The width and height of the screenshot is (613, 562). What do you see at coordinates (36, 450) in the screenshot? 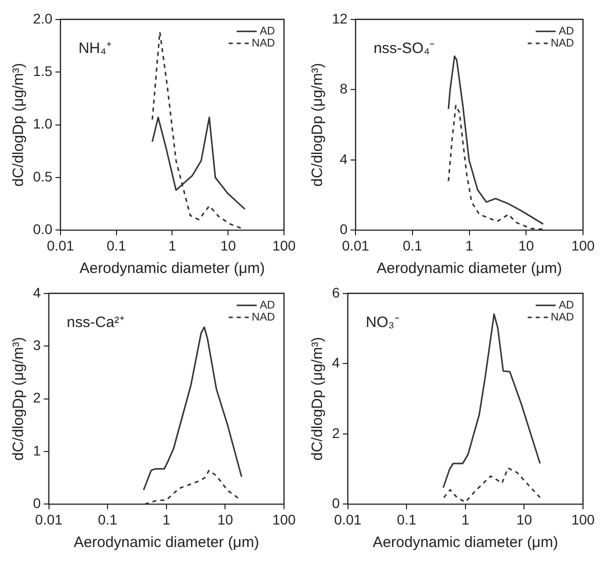
I see `y-tick-label: 1` at bounding box center [36, 450].